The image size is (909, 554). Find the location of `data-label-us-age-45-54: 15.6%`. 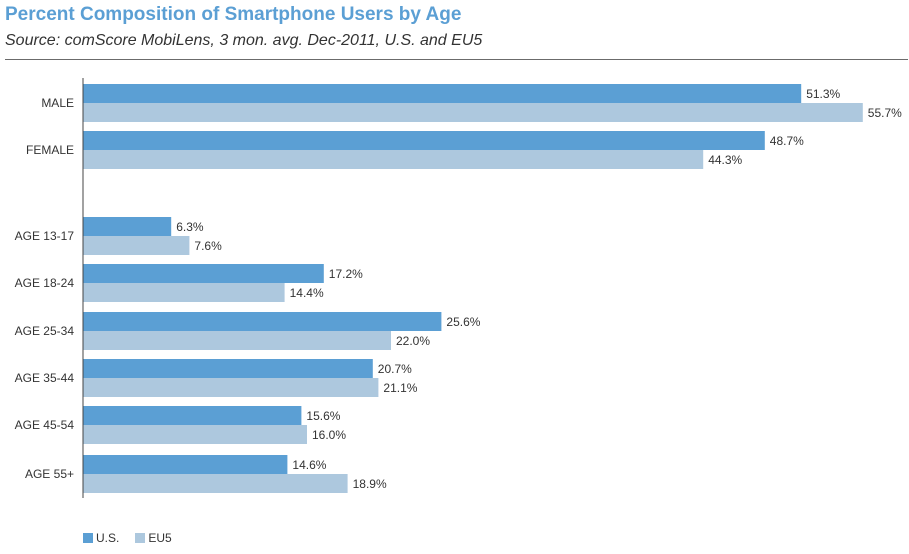

data-label-us-age-45-54: 15.6% is located at coordinates (323, 416).